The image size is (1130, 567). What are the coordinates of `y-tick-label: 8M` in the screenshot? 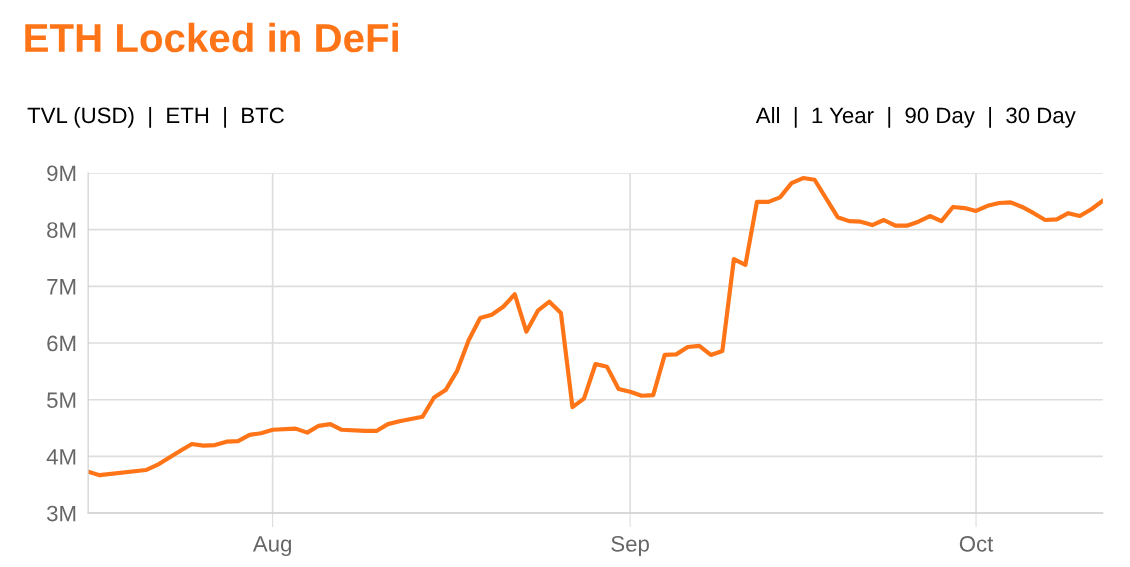 It's located at (61, 230).